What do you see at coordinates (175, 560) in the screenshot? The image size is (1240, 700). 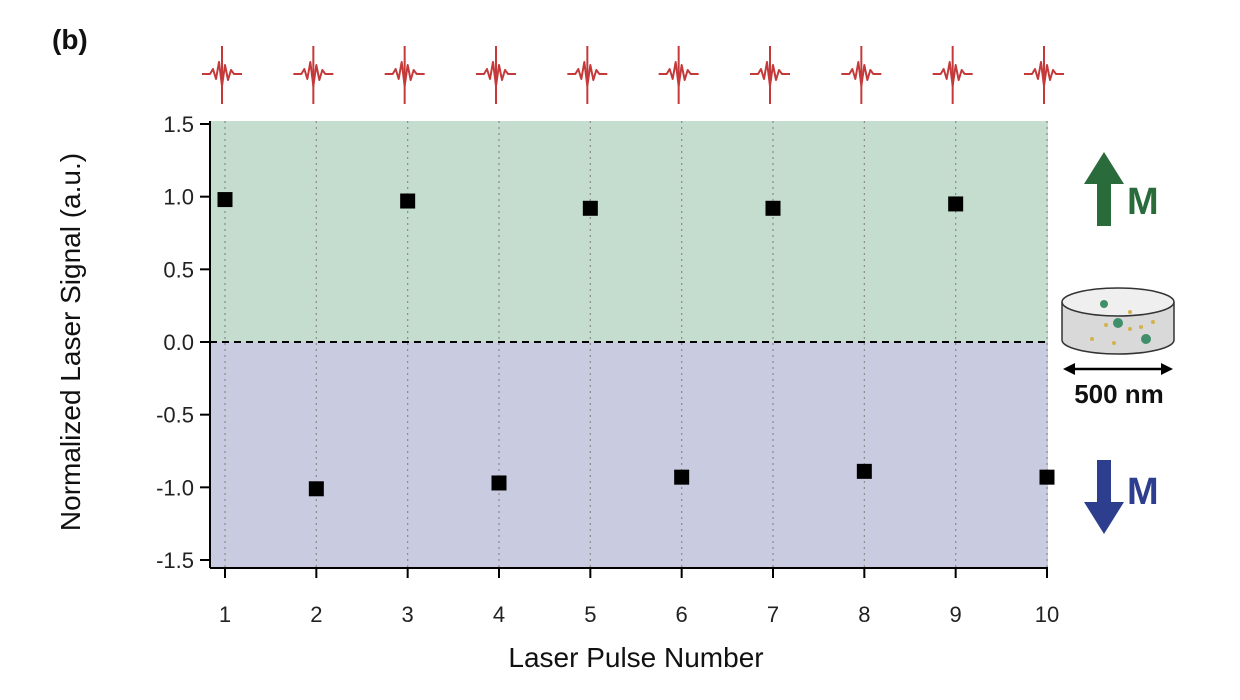 I see `y-tick-label: -1.5` at bounding box center [175, 560].